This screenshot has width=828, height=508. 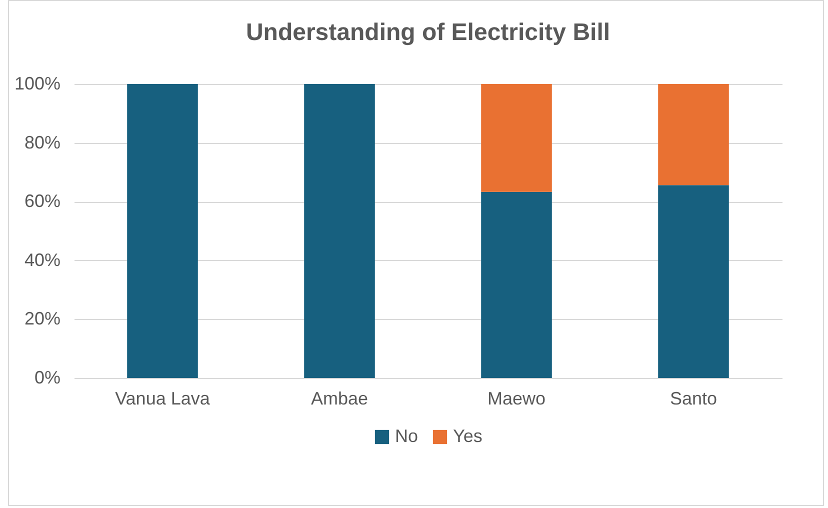 What do you see at coordinates (467, 436) in the screenshot?
I see `legend-label: Yes` at bounding box center [467, 436].